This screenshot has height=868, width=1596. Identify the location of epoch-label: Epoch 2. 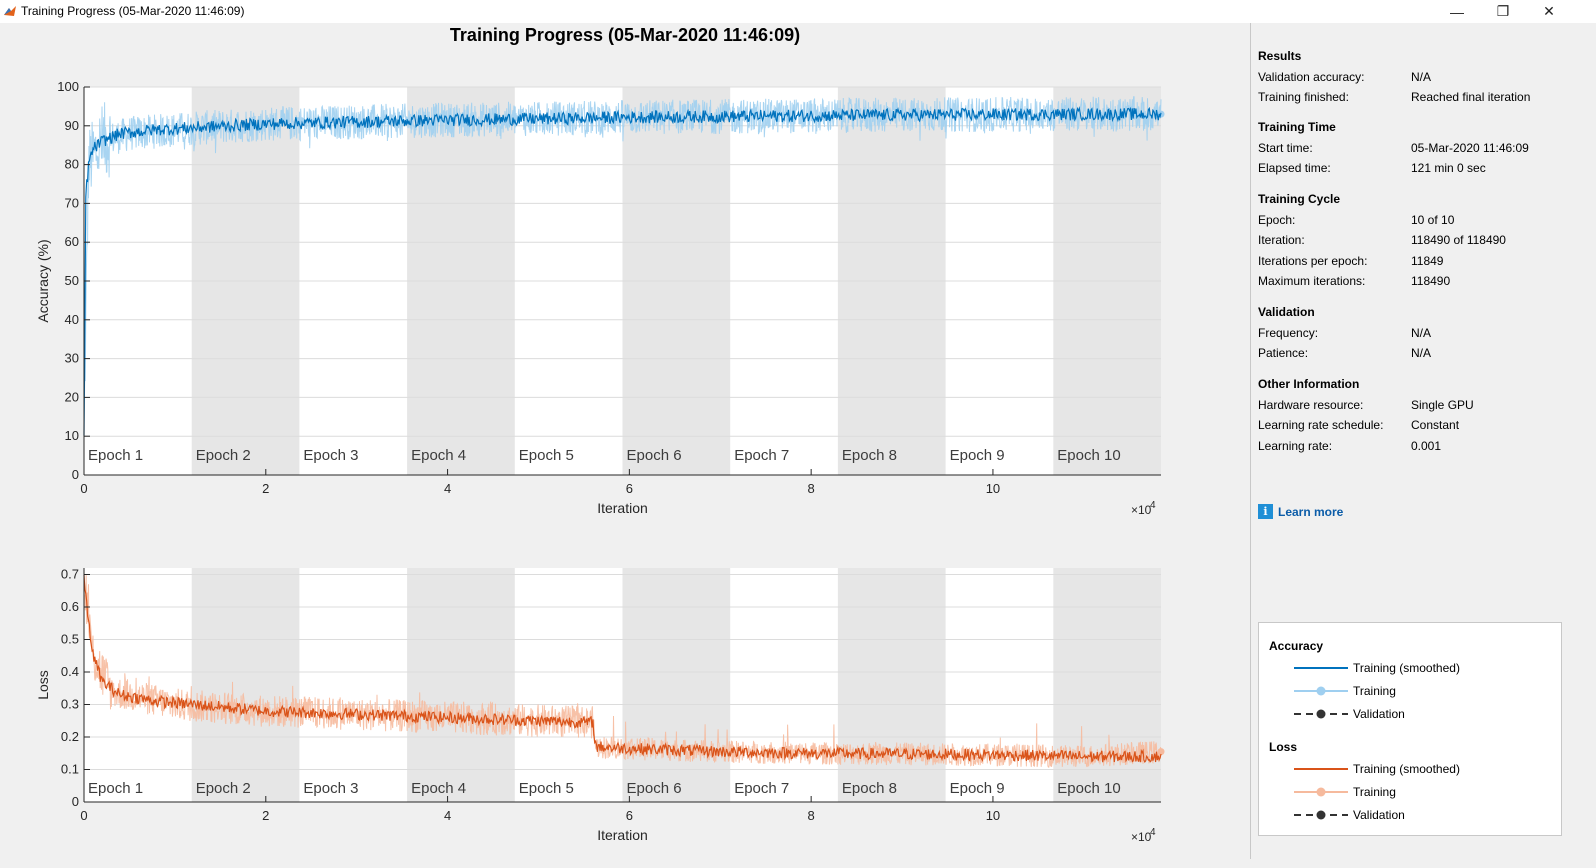
(223, 788).